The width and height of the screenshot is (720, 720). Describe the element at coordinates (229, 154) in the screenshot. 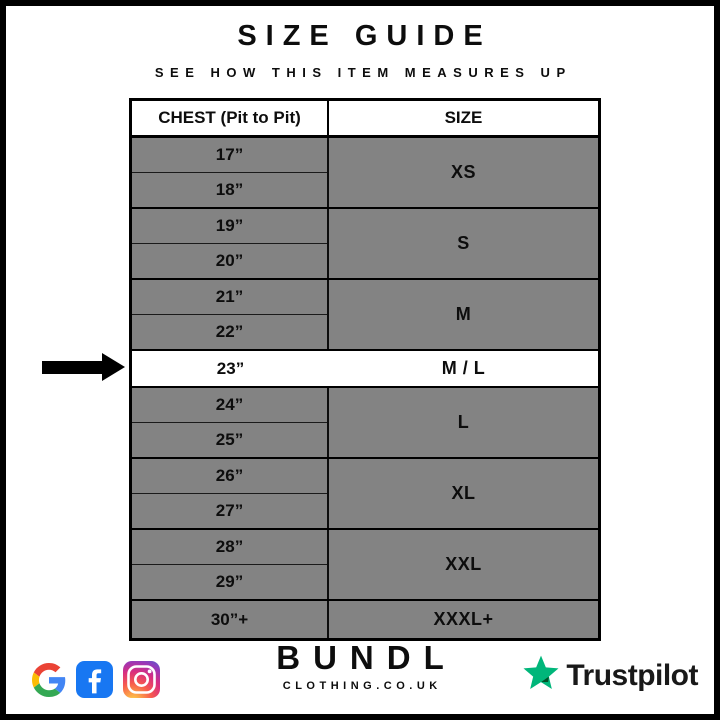

I see `chest-value: 17”` at that location.